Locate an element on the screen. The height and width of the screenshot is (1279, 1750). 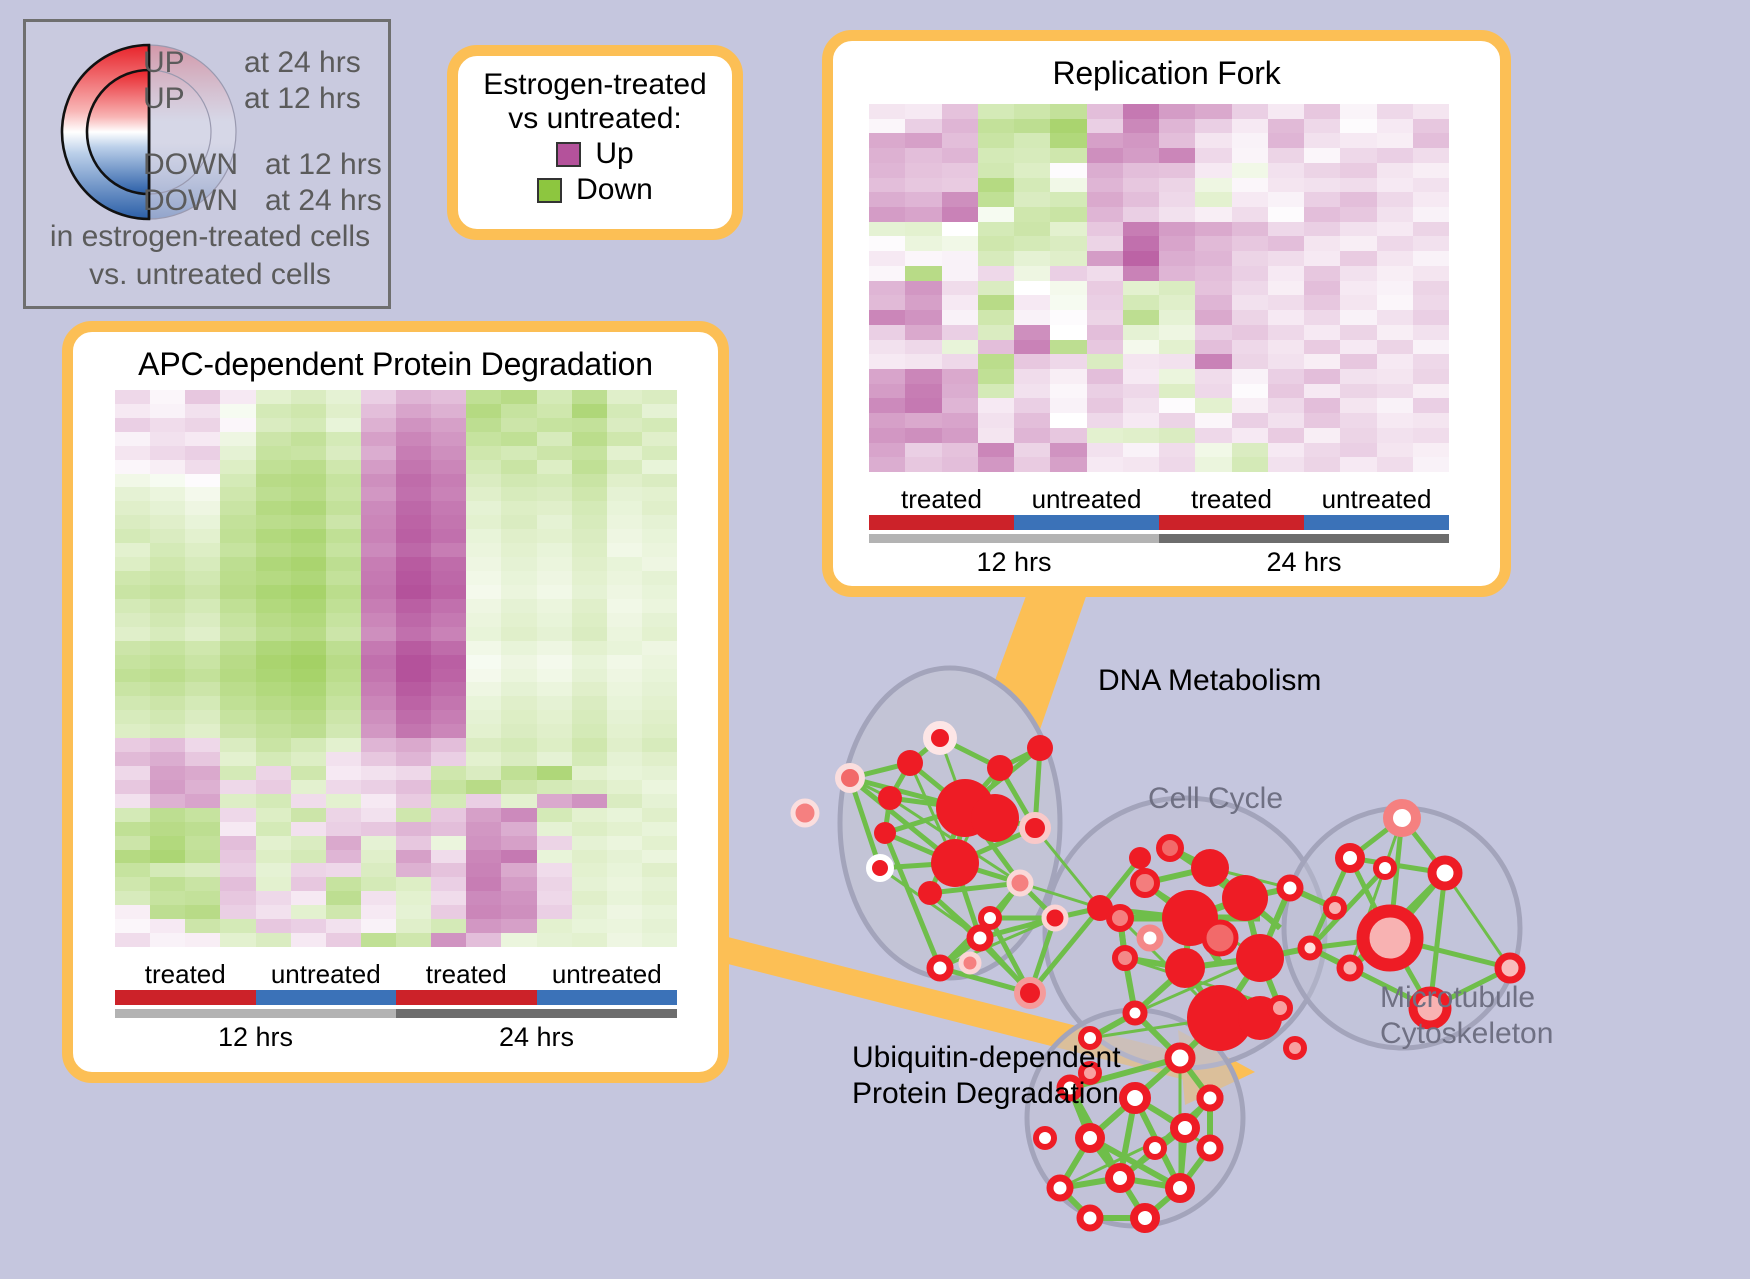
key-time-down-12: at 12 hrs is located at coordinates (323, 164).